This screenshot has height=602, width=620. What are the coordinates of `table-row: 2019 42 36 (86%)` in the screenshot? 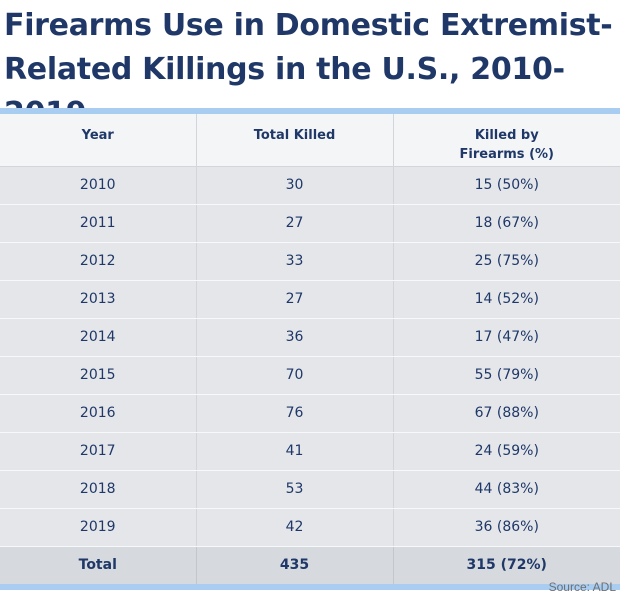 It's located at (310, 527).